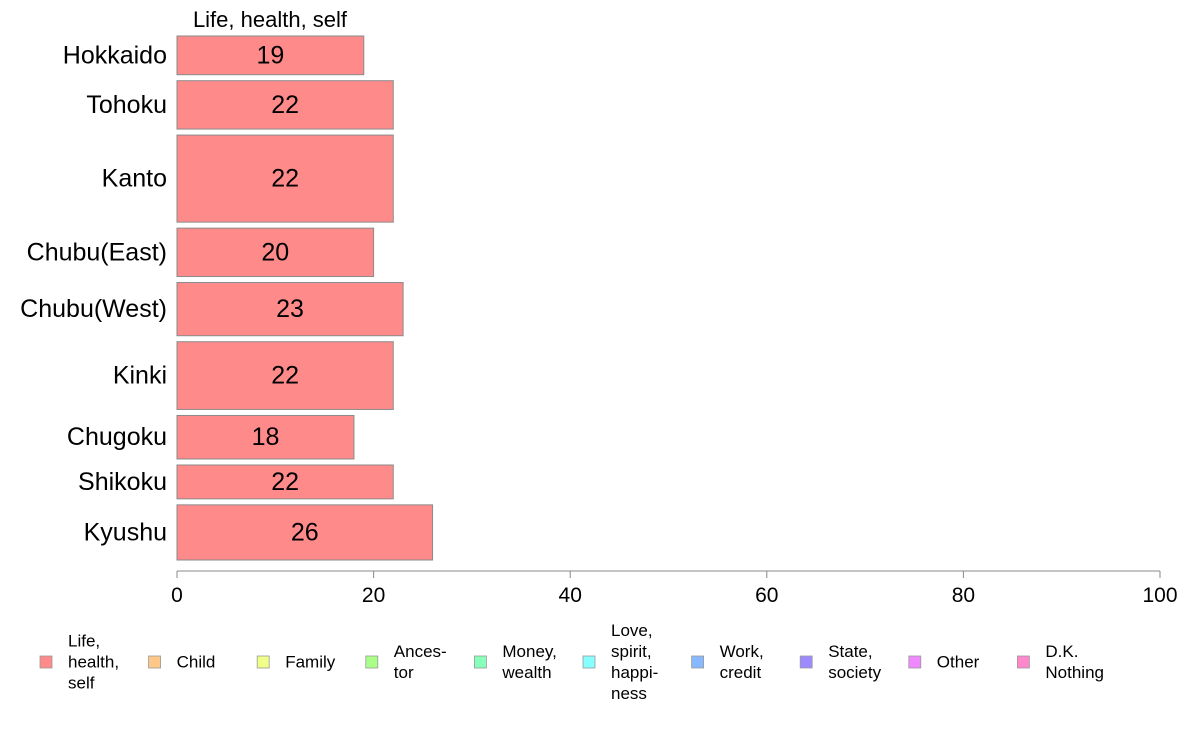 This screenshot has width=1188, height=736. Describe the element at coordinates (529, 651) in the screenshot. I see `legend-label: Money,` at that location.